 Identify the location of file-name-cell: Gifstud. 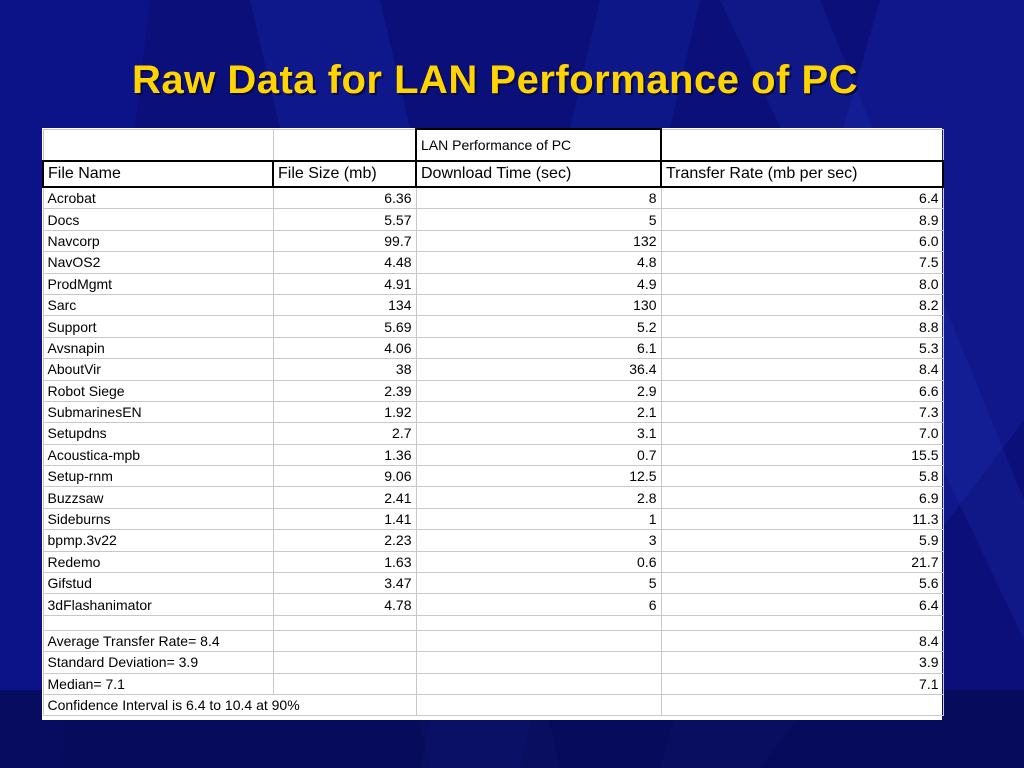
(158, 583).